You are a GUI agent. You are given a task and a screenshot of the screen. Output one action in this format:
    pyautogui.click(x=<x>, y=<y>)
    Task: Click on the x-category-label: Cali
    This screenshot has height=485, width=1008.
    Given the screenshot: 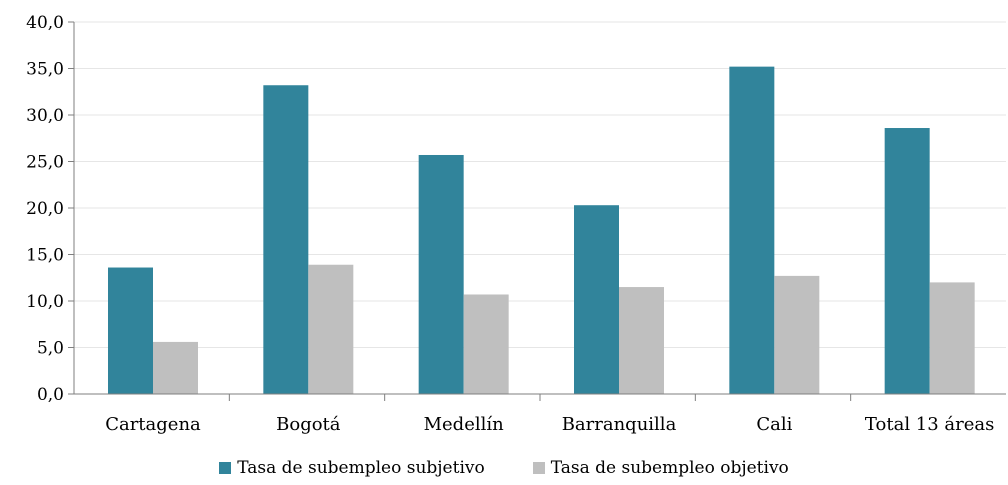 What is the action you would take?
    pyautogui.click(x=774, y=424)
    